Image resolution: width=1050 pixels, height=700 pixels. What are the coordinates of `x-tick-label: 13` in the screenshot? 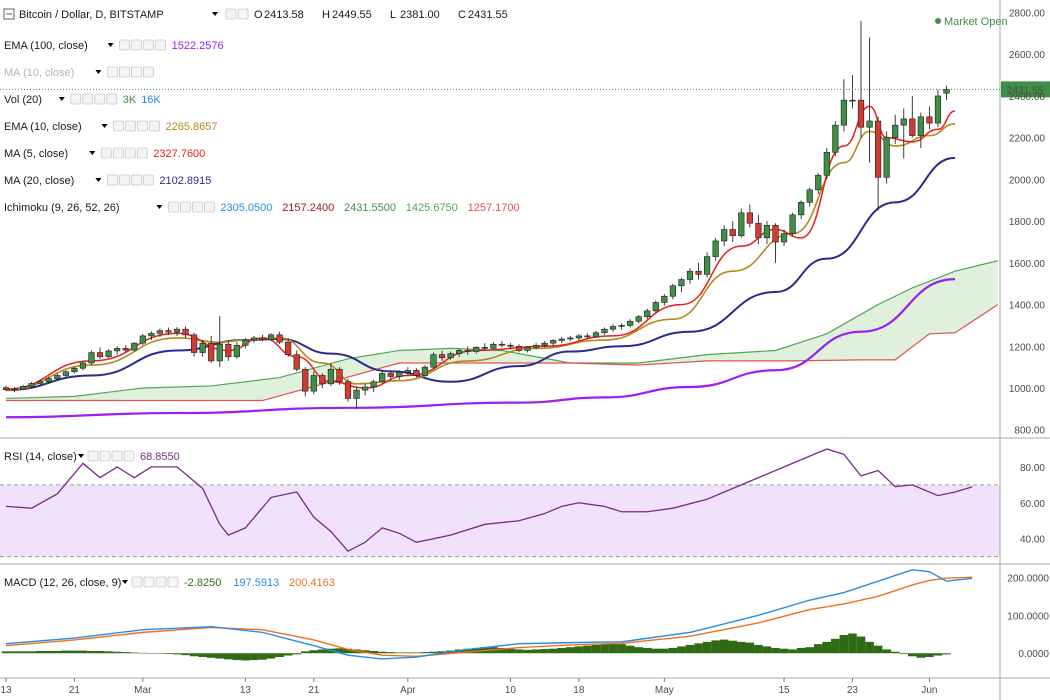 It's located at (246, 690).